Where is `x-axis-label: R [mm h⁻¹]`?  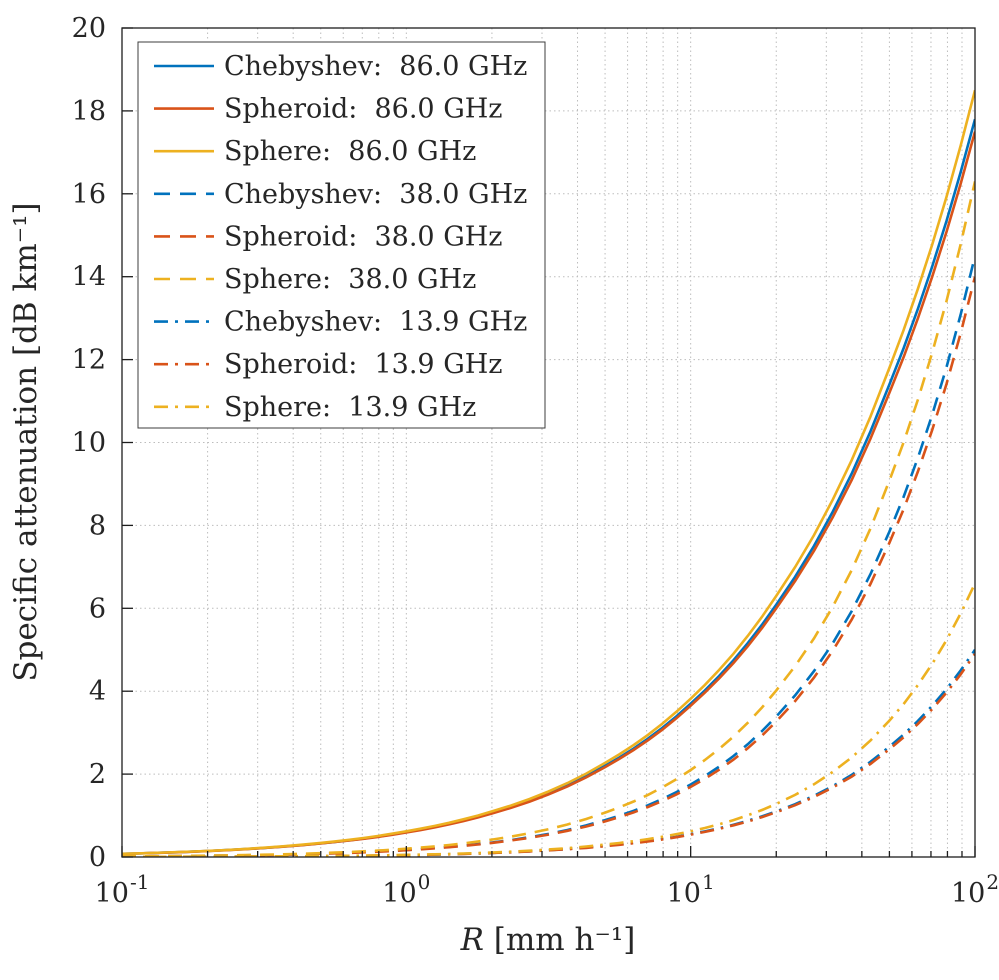 x-axis-label: R [mm h⁻¹] is located at coordinates (548, 940).